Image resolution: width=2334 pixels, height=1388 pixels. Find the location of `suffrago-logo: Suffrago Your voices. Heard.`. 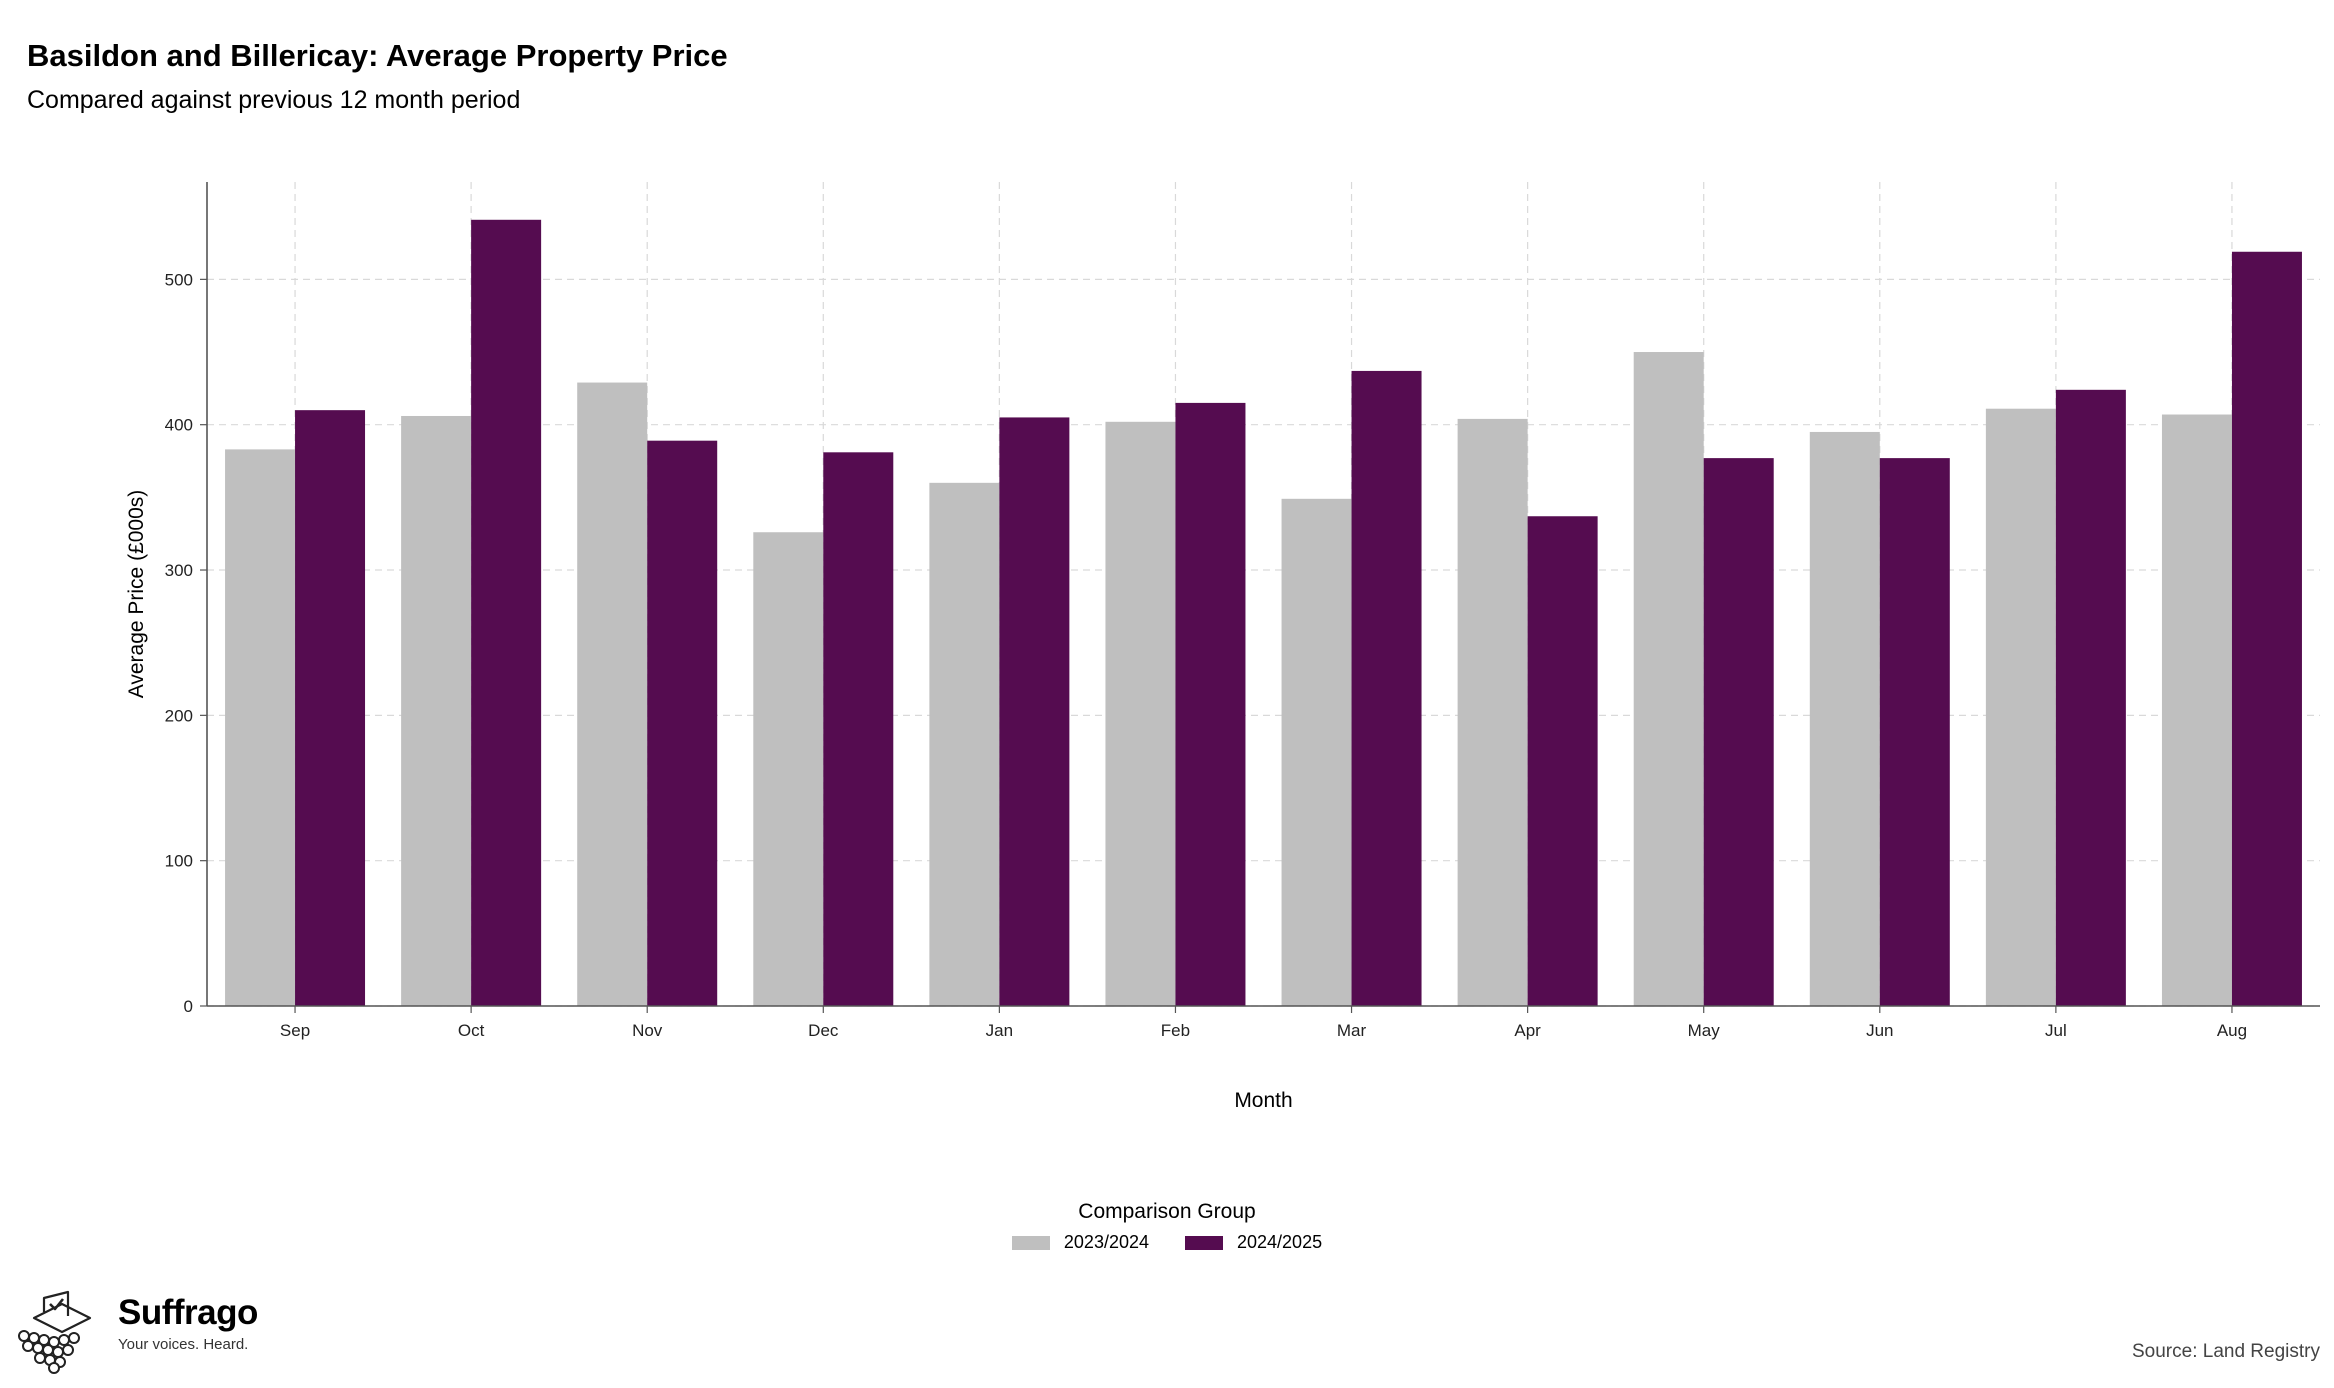

suffrago-logo: Suffrago Your voices. Heard. is located at coordinates (136, 1332).